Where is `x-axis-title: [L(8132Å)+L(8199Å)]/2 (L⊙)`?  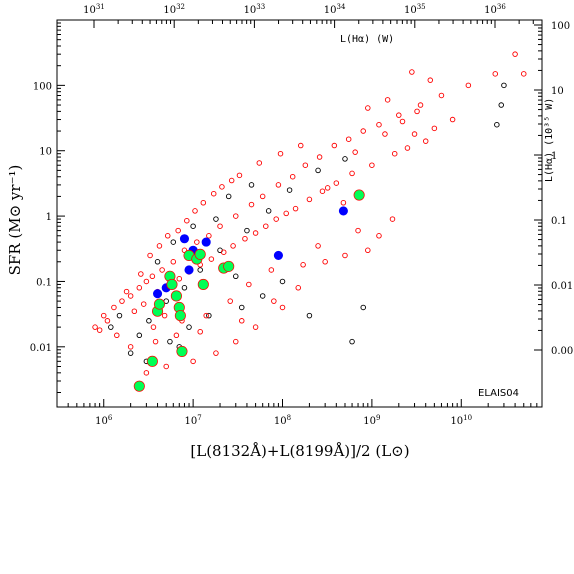
x-axis-title: [L(8132Å)+L(8199Å)]/2 (L⊙) is located at coordinates (299, 451).